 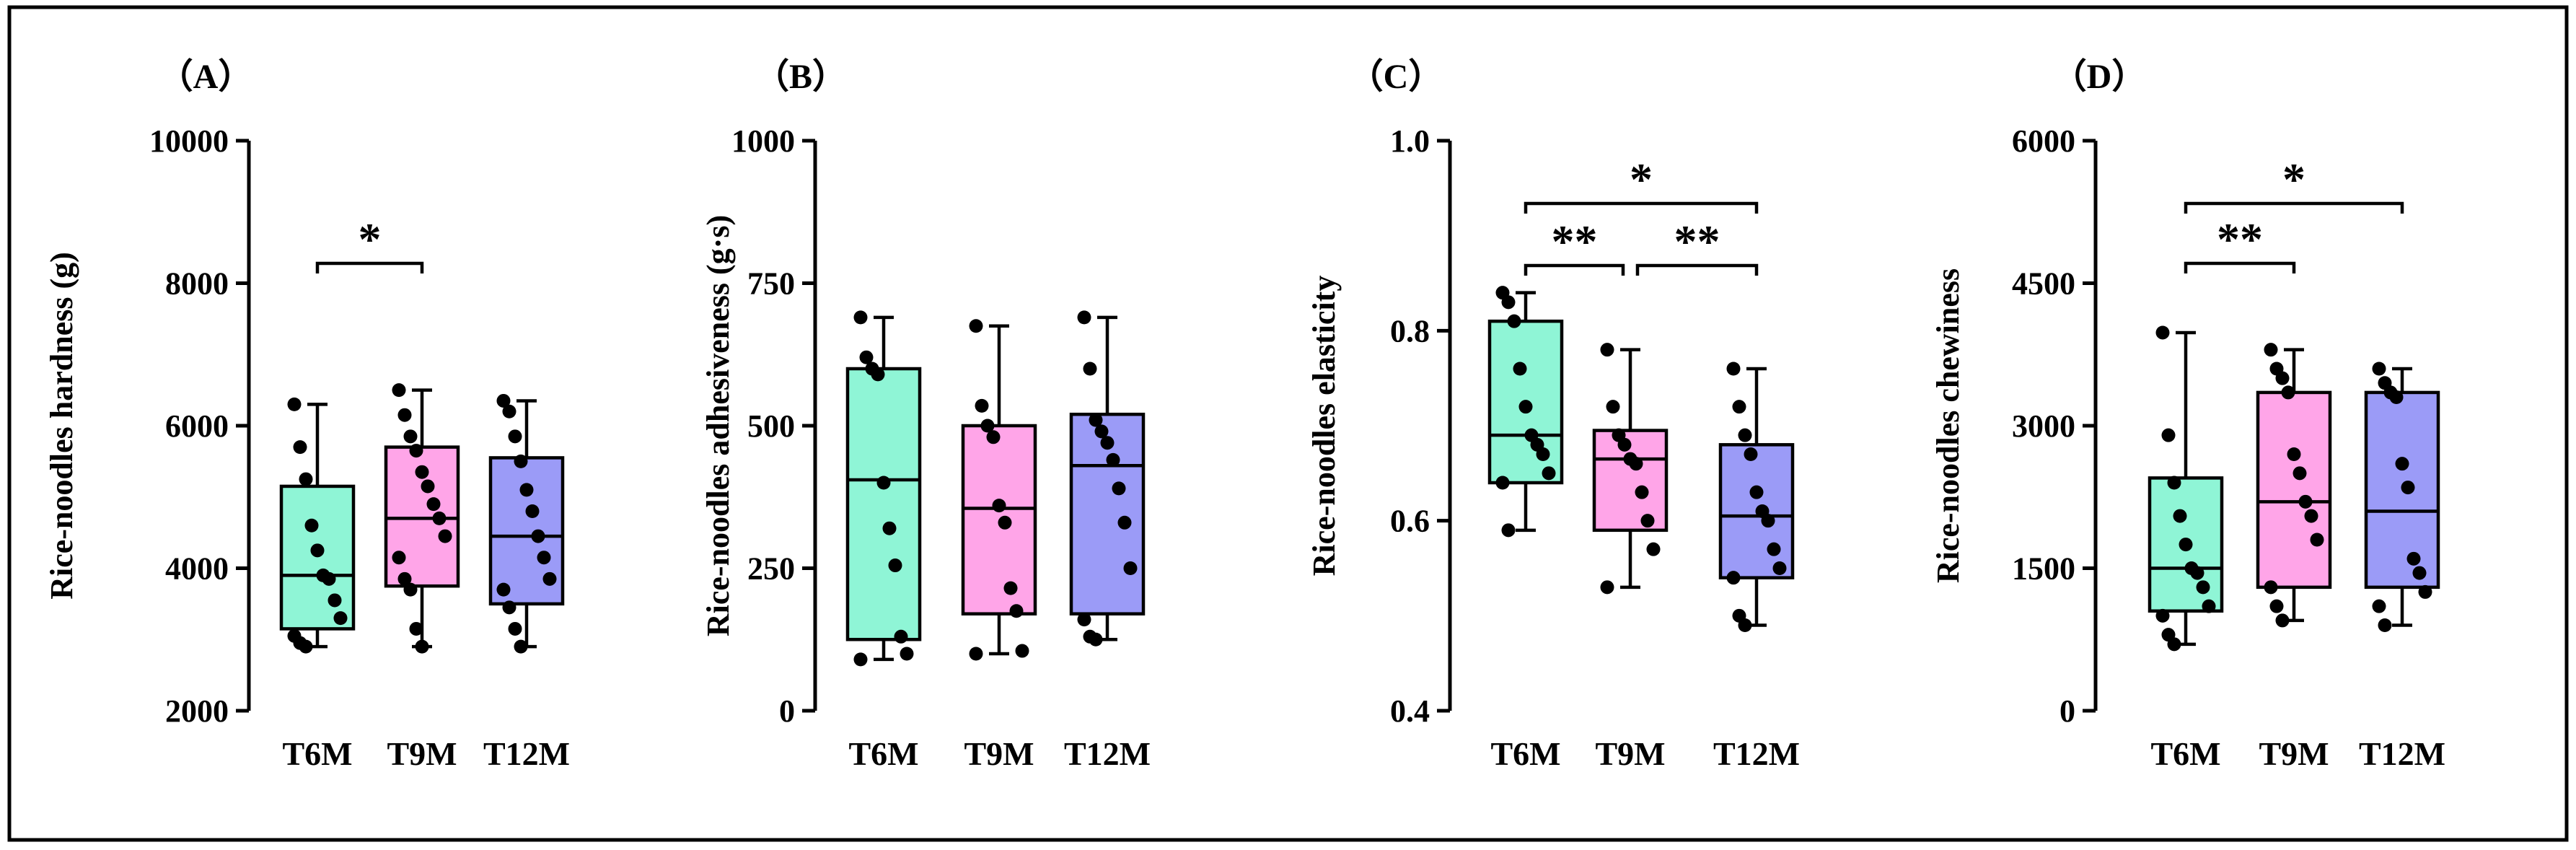 What do you see at coordinates (1324, 427) in the screenshot?
I see `y-axis-title: Rice-noodles elasticity` at bounding box center [1324, 427].